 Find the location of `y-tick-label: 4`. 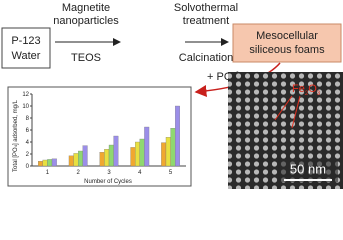

y-tick-label: 4 is located at coordinates (28, 143).